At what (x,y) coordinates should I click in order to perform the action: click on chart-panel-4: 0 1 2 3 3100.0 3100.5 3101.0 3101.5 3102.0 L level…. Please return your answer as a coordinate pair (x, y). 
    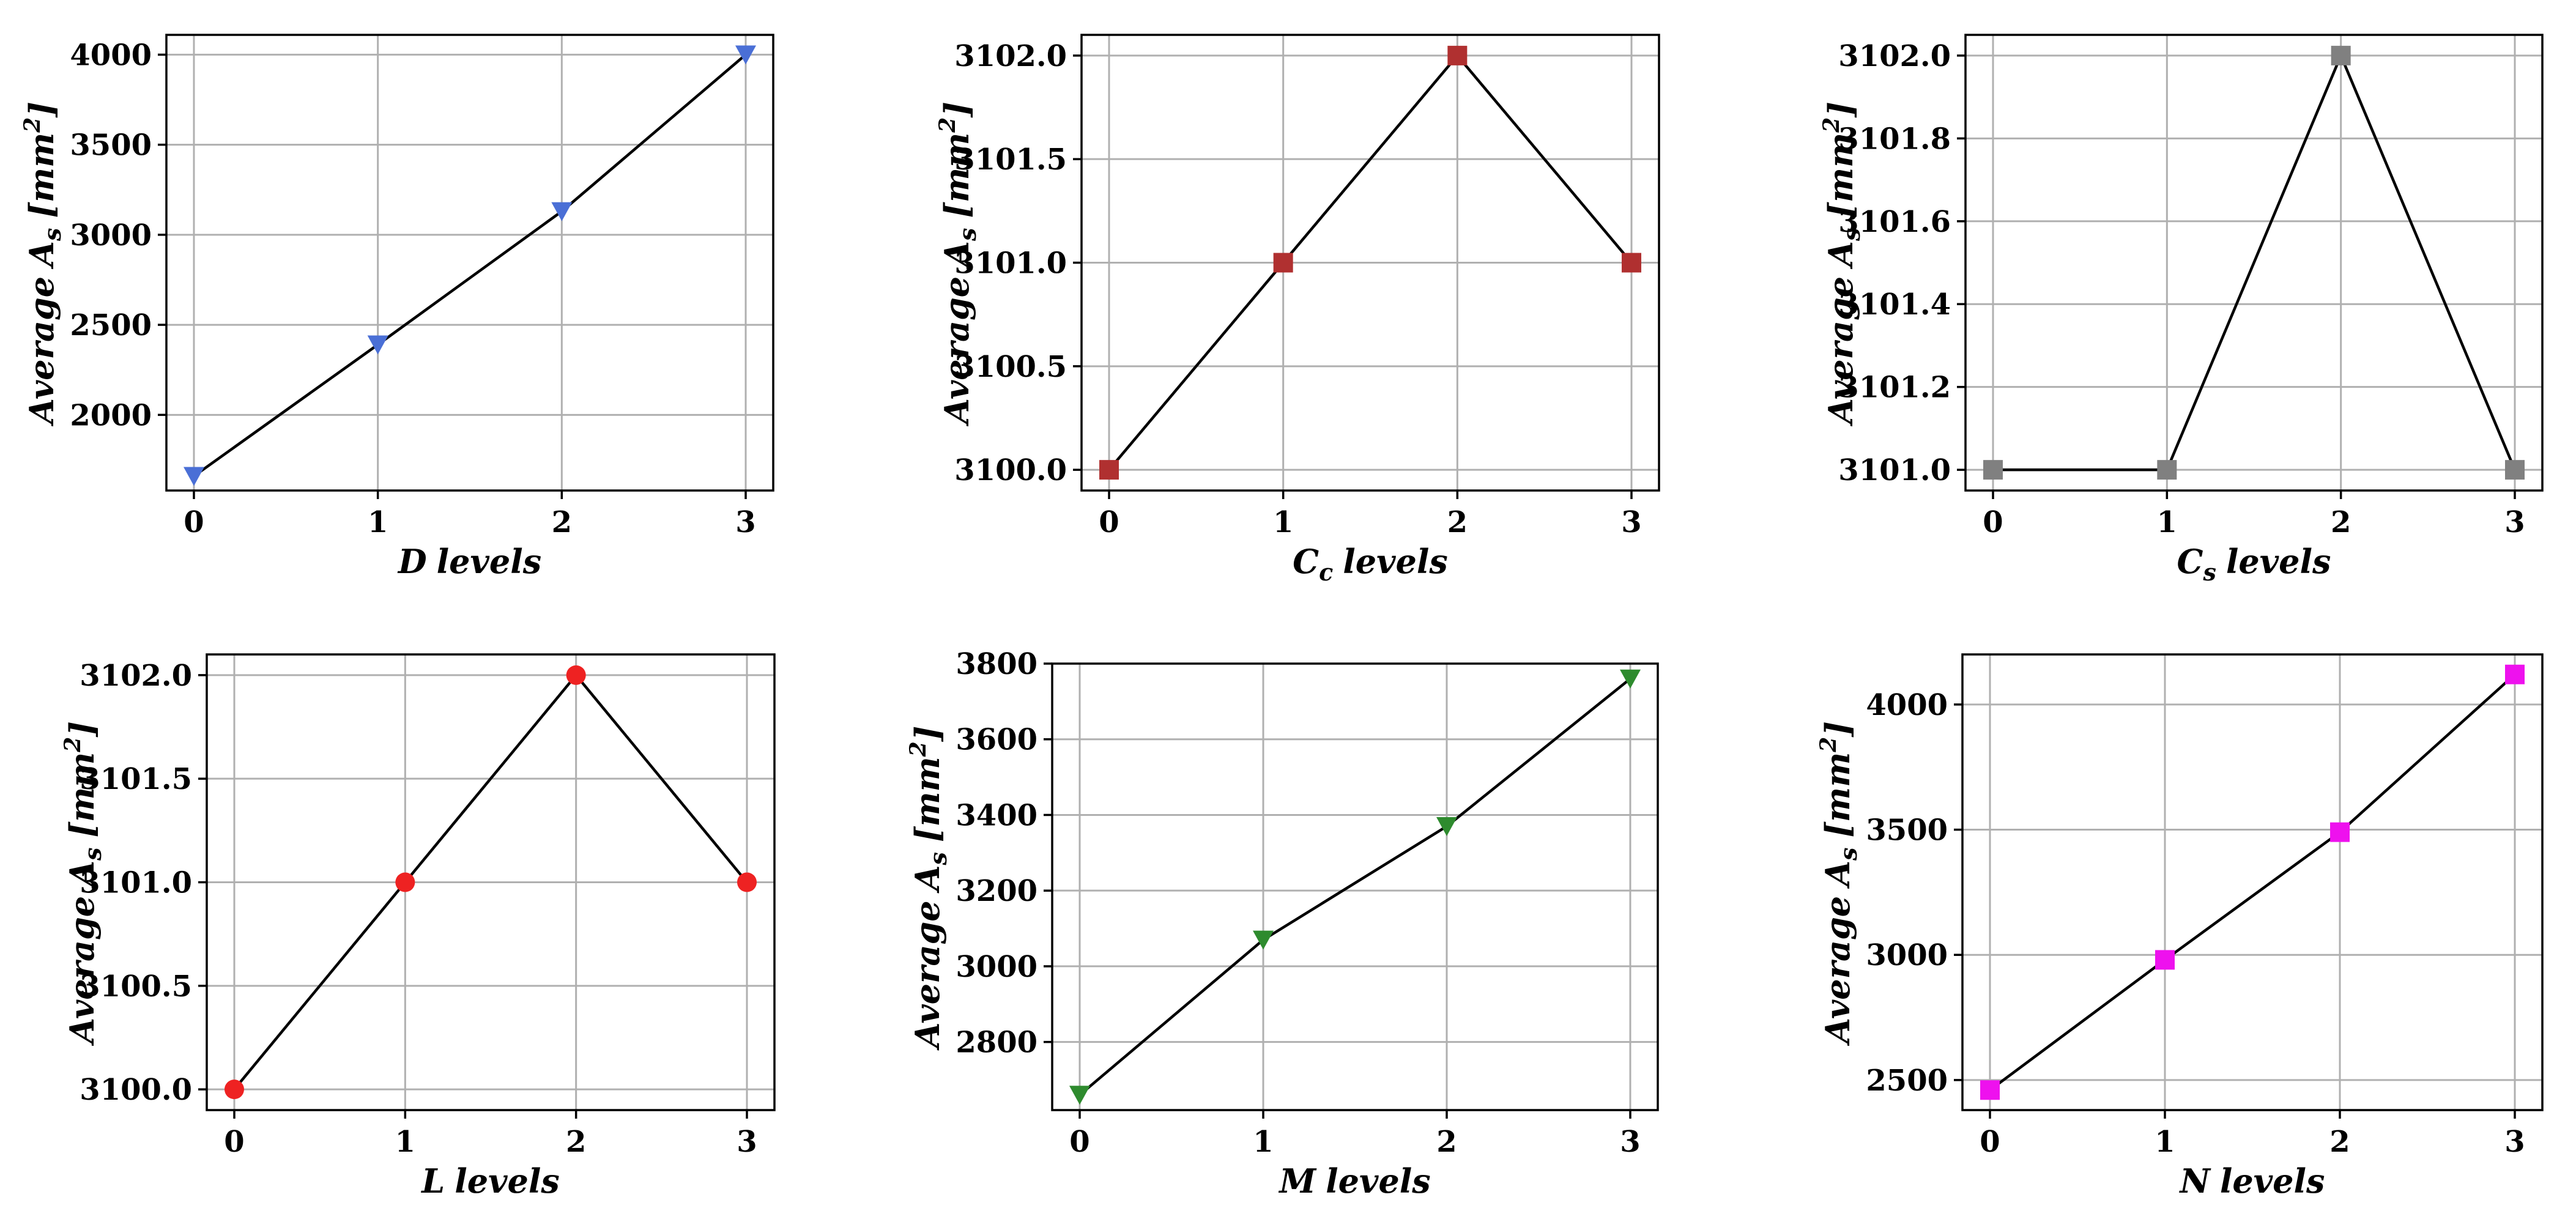
    Looking at the image, I should click on (418, 927).